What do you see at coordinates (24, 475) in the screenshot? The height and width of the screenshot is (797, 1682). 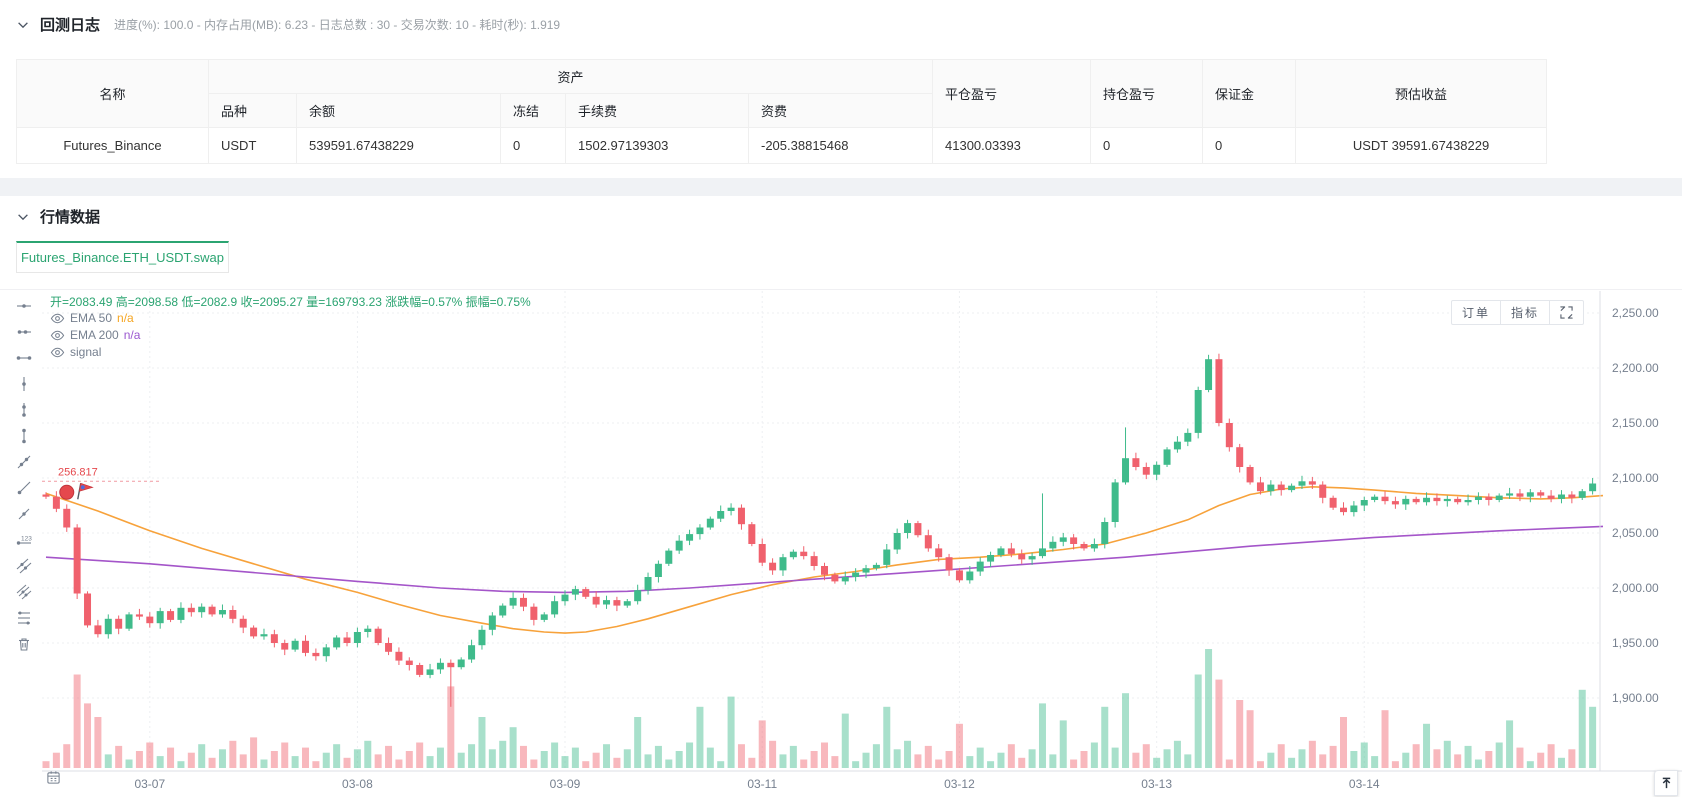 I see `drawing-toolbar: 123` at bounding box center [24, 475].